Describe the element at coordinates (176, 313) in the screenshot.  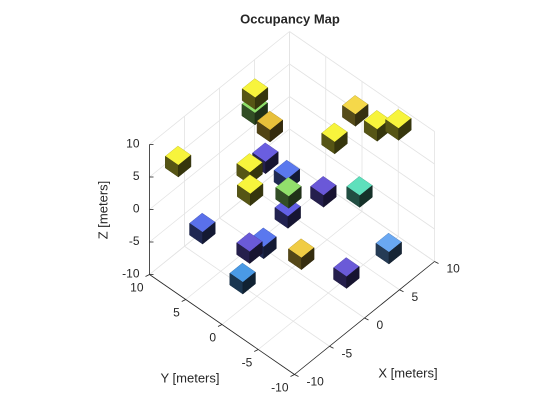
I see `y-tick-label: 5` at that location.